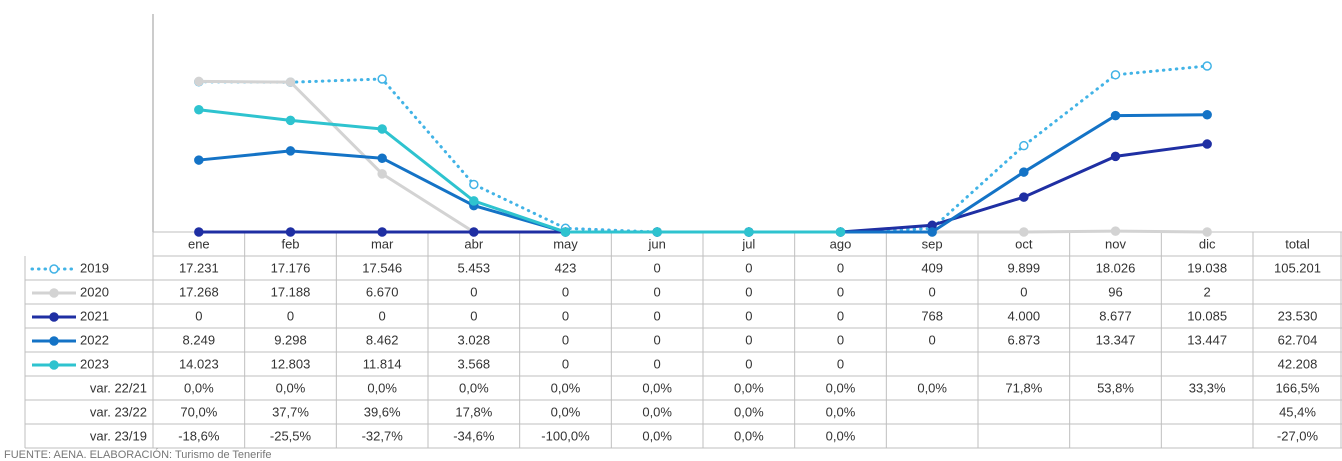 This screenshot has width=1342, height=461. Describe the element at coordinates (1297, 267) in the screenshot. I see `table-cell: 105.201` at that location.